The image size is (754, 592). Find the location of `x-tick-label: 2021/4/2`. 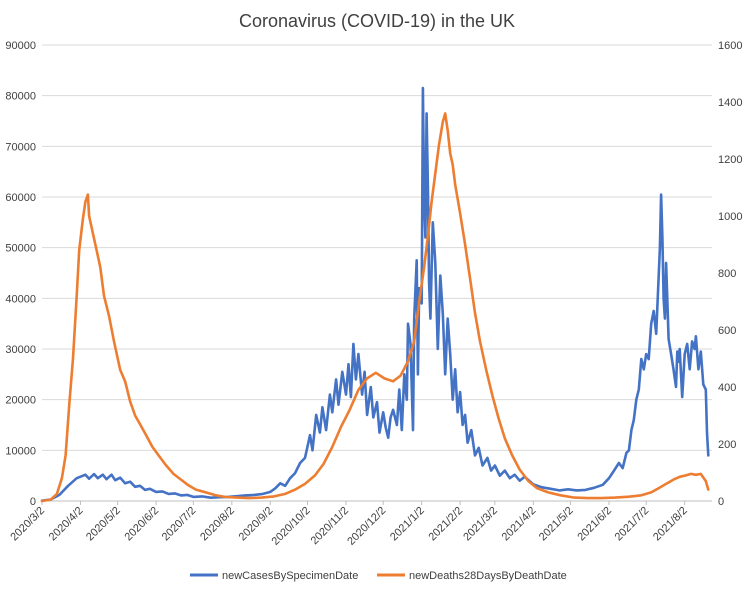

x-tick-label: 2021/4/2 is located at coordinates (519, 524).